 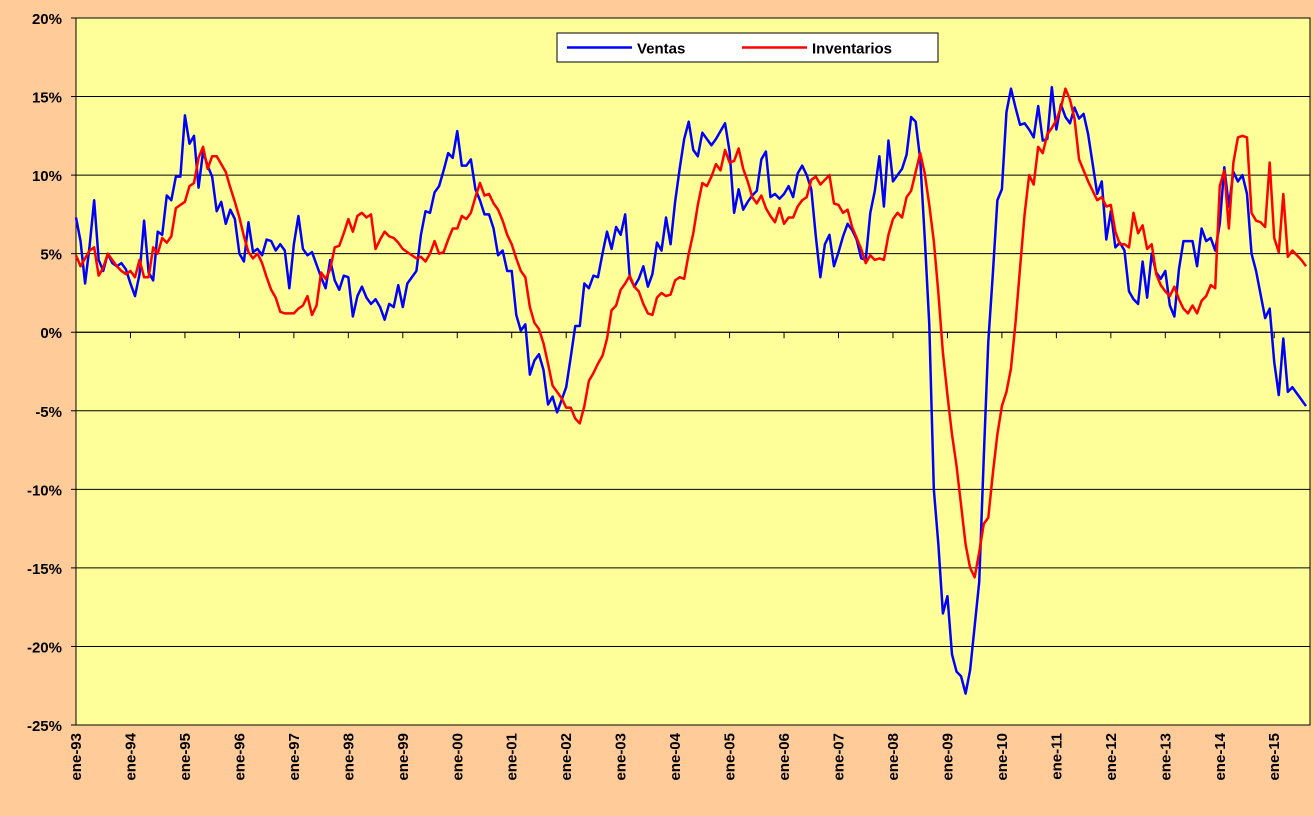 What do you see at coordinates (185, 757) in the screenshot?
I see `x-tick-label: ene-95` at bounding box center [185, 757].